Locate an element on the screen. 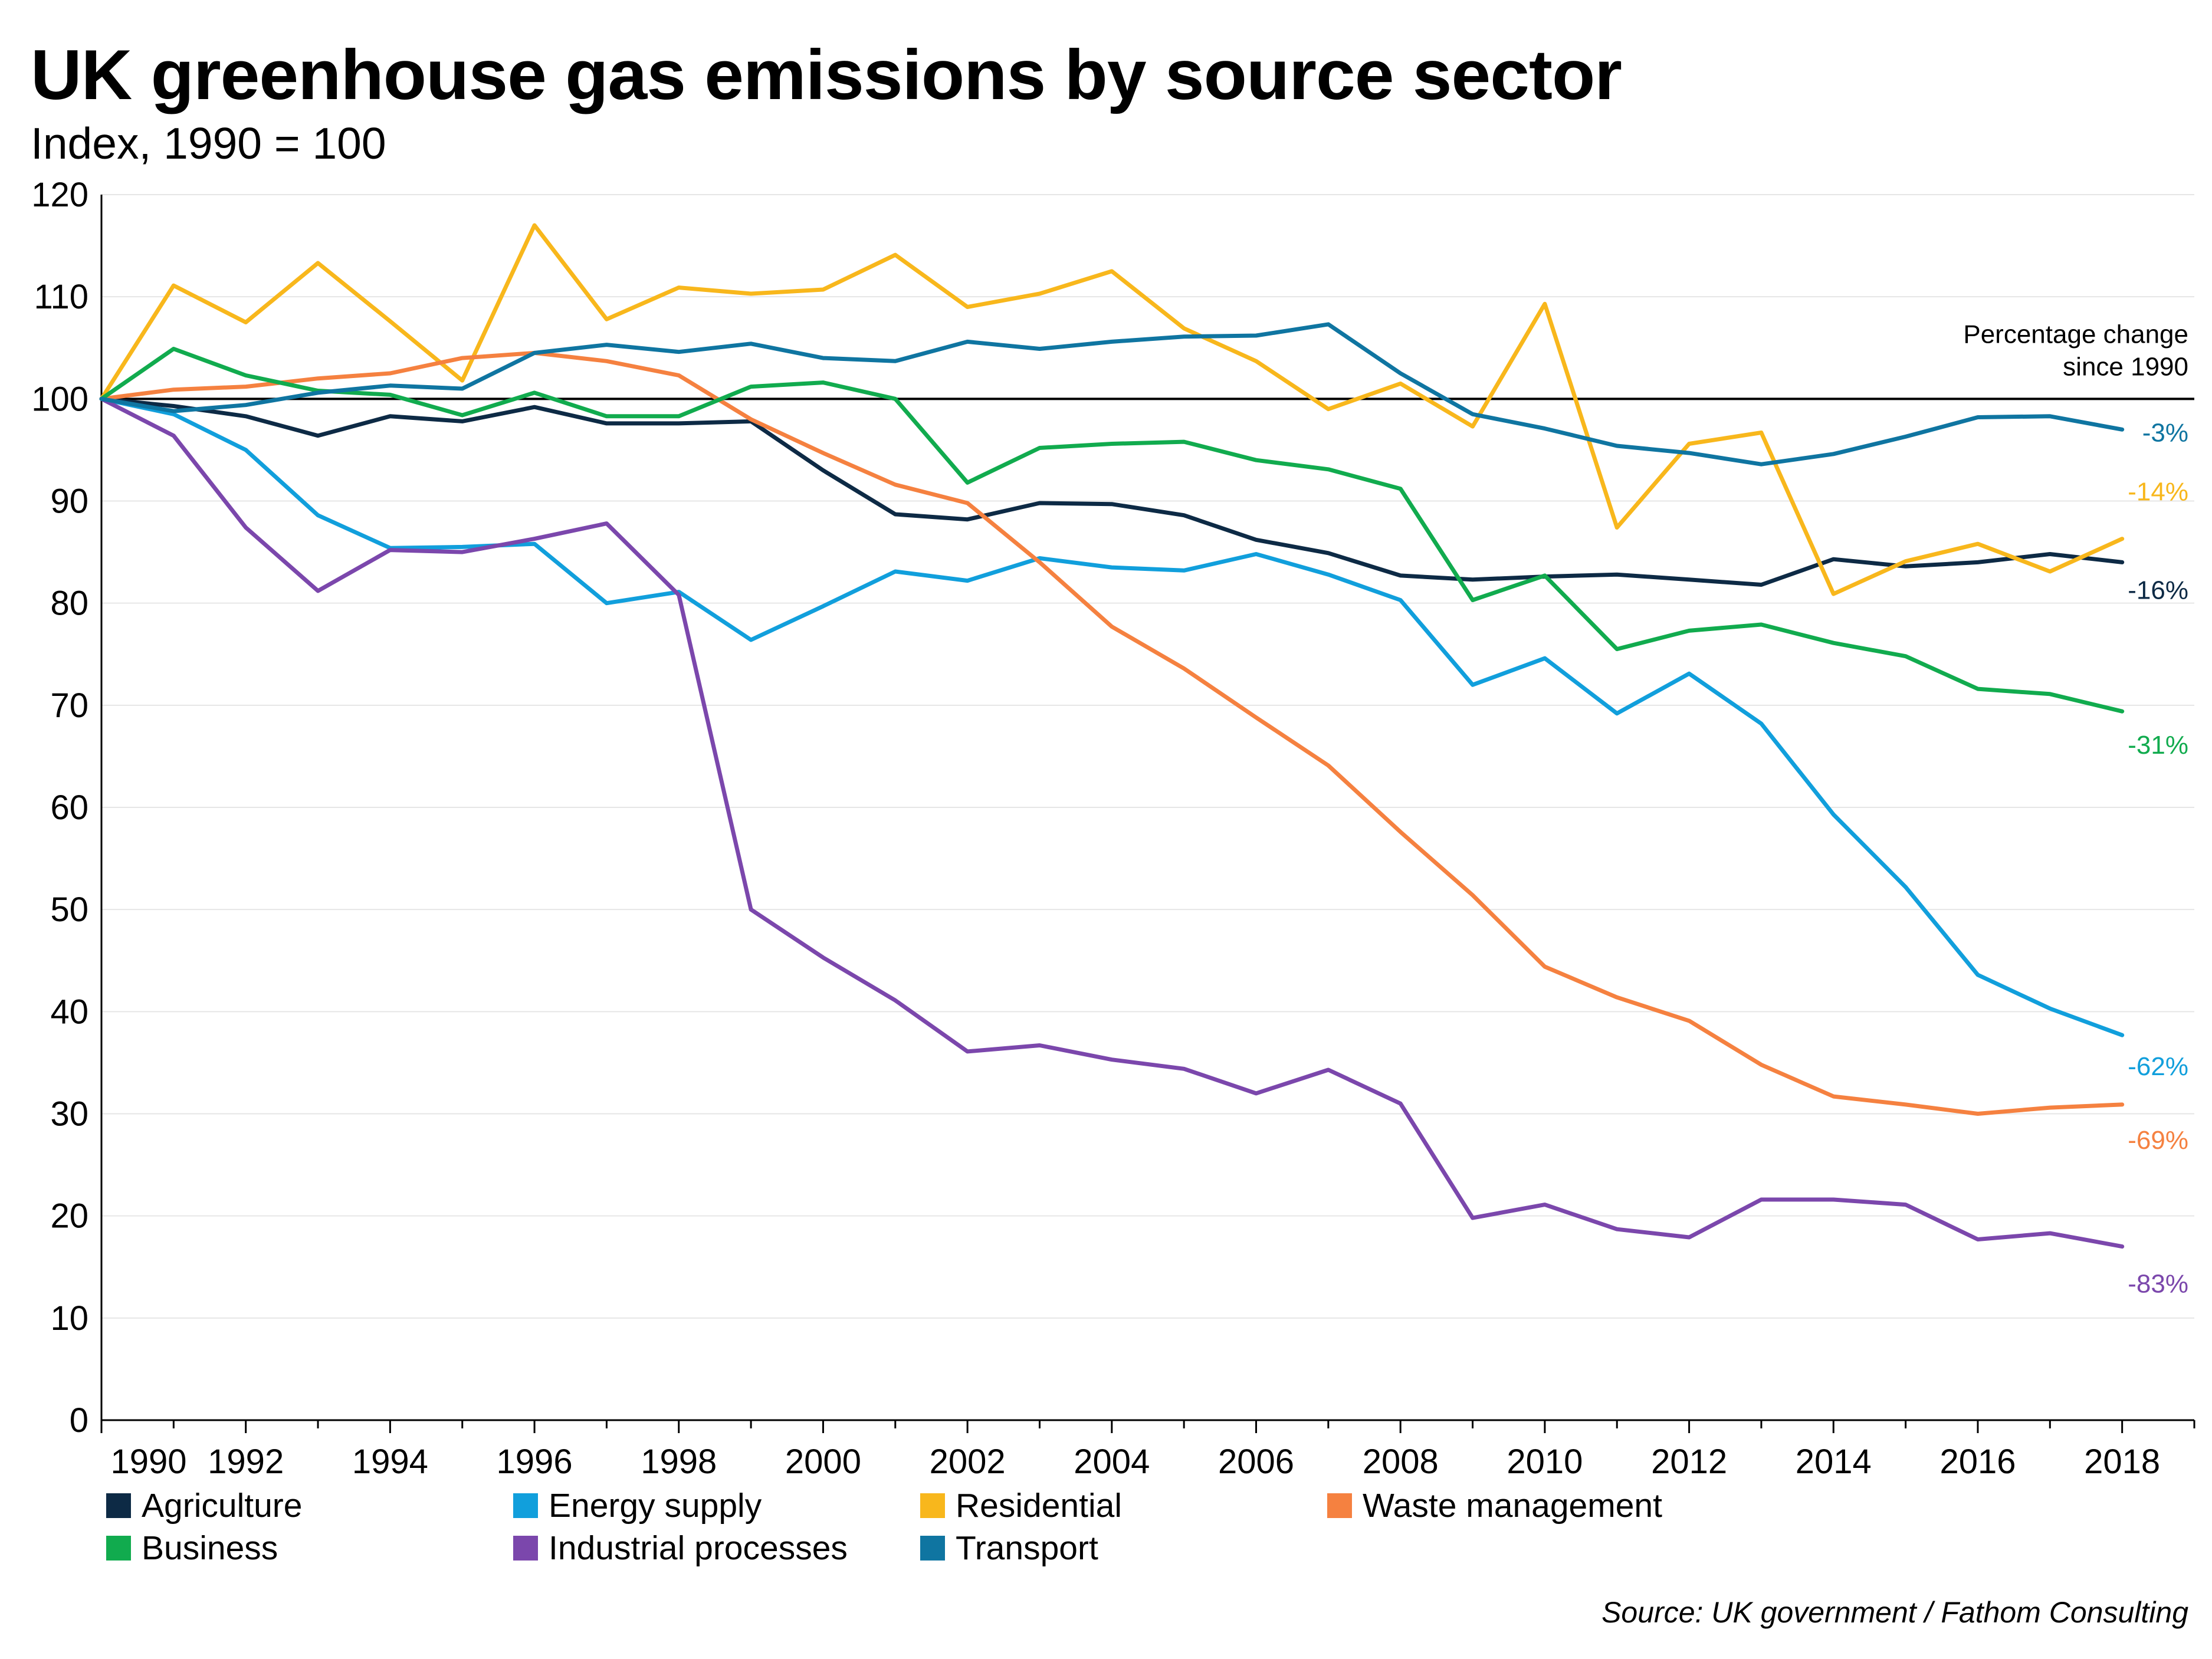 The width and height of the screenshot is (2212, 1659). end-label: -62% is located at coordinates (2158, 1066).